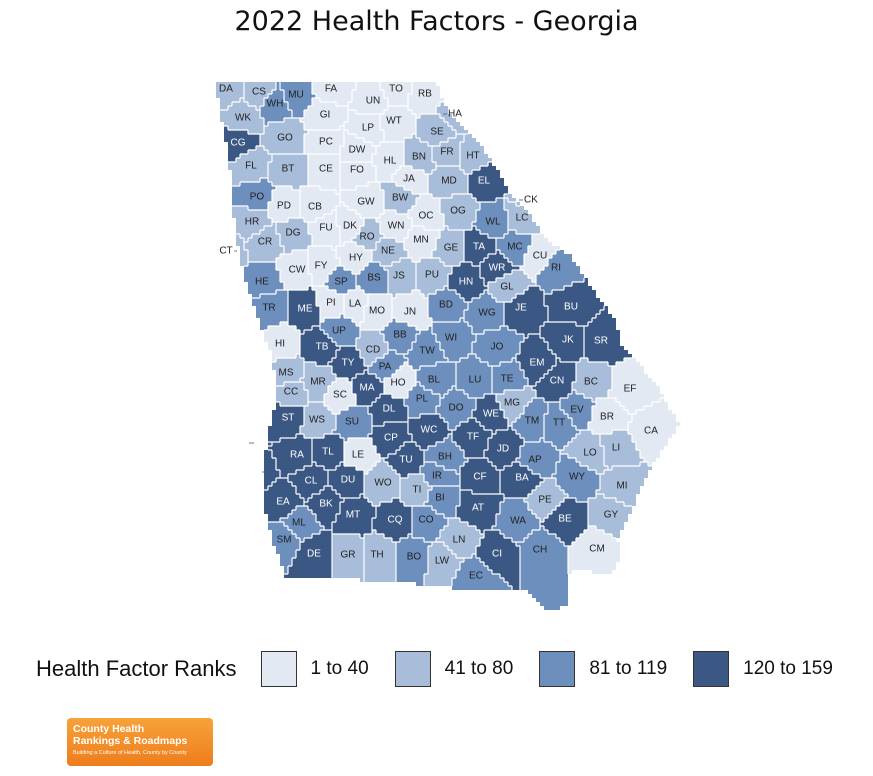 The height and width of the screenshot is (776, 873). I want to click on county-me, so click(304, 310).